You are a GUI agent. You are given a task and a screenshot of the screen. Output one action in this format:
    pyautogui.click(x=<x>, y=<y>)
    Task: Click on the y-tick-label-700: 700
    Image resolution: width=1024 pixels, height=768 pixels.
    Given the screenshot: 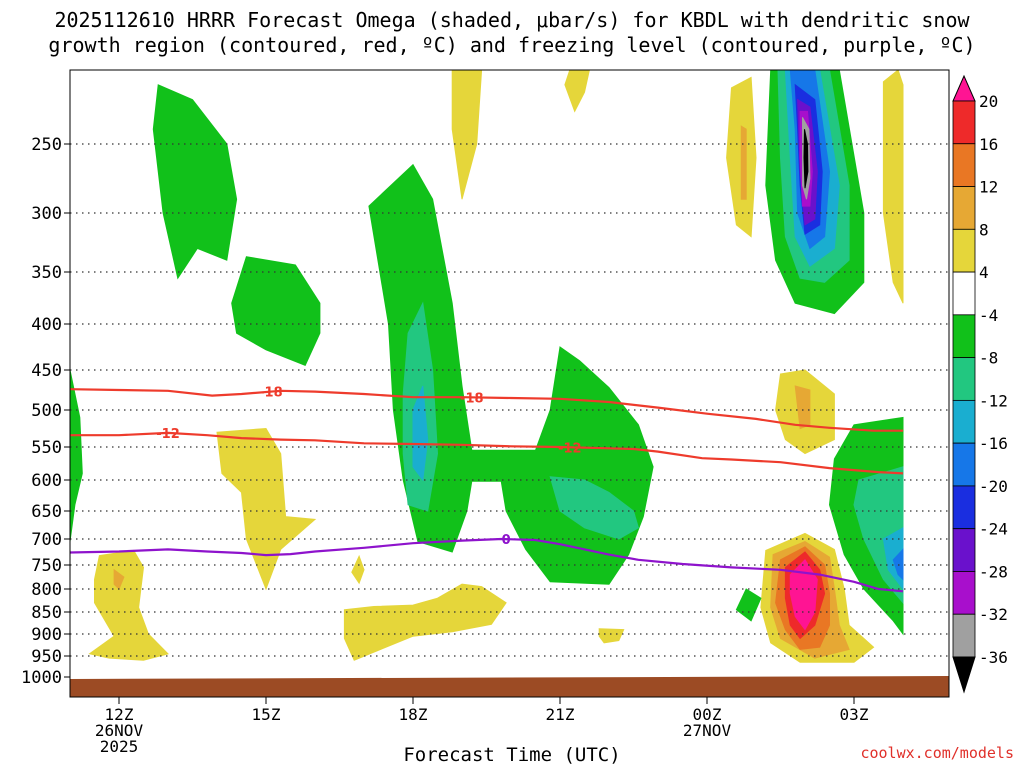 What is the action you would take?
    pyautogui.click(x=46, y=540)
    